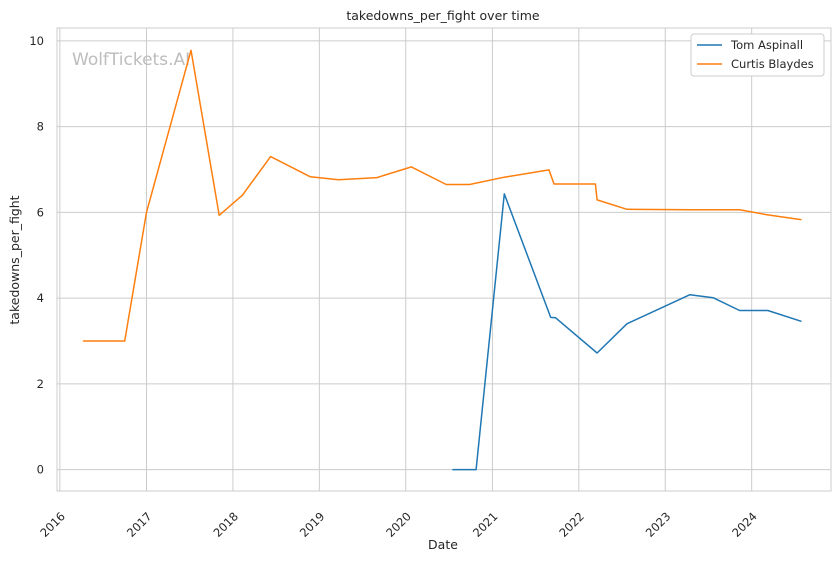  I want to click on x-tick-labels: 2016 2017 2018 2019 2020 2021 2022 2023 2024, so click(398, 524).